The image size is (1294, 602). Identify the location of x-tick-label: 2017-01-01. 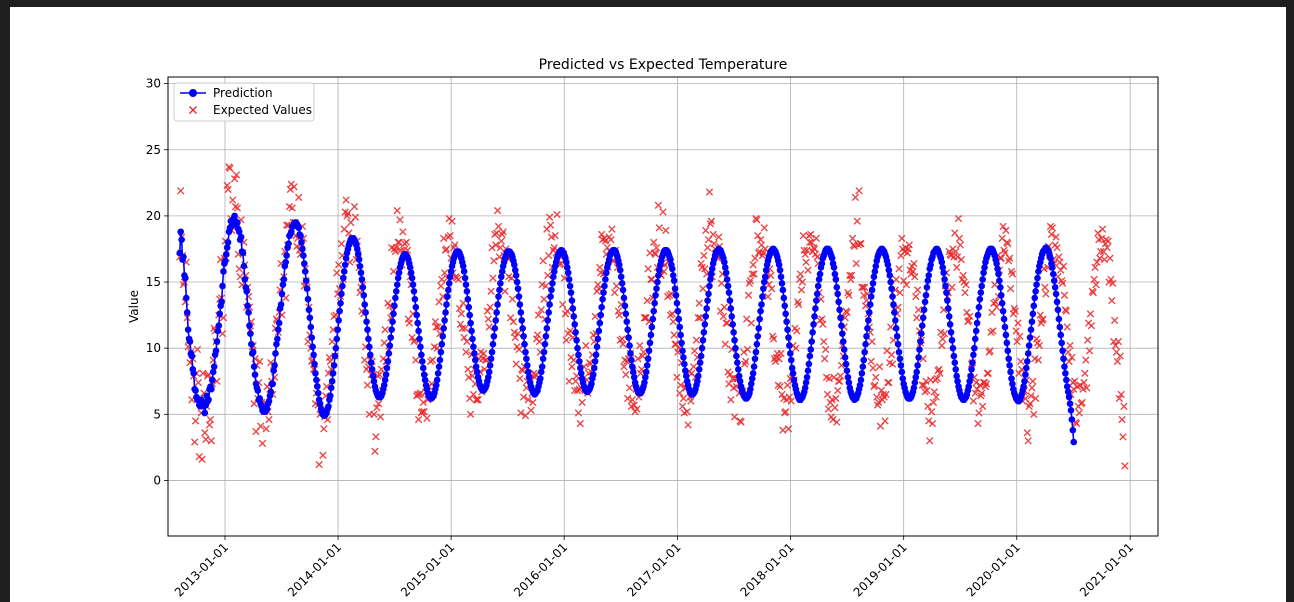
(653, 569).